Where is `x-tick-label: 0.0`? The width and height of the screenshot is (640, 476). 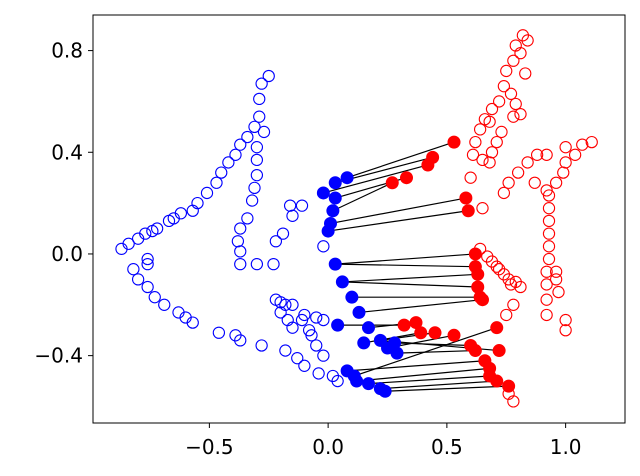 x-tick-label: 0.0 is located at coordinates (328, 447).